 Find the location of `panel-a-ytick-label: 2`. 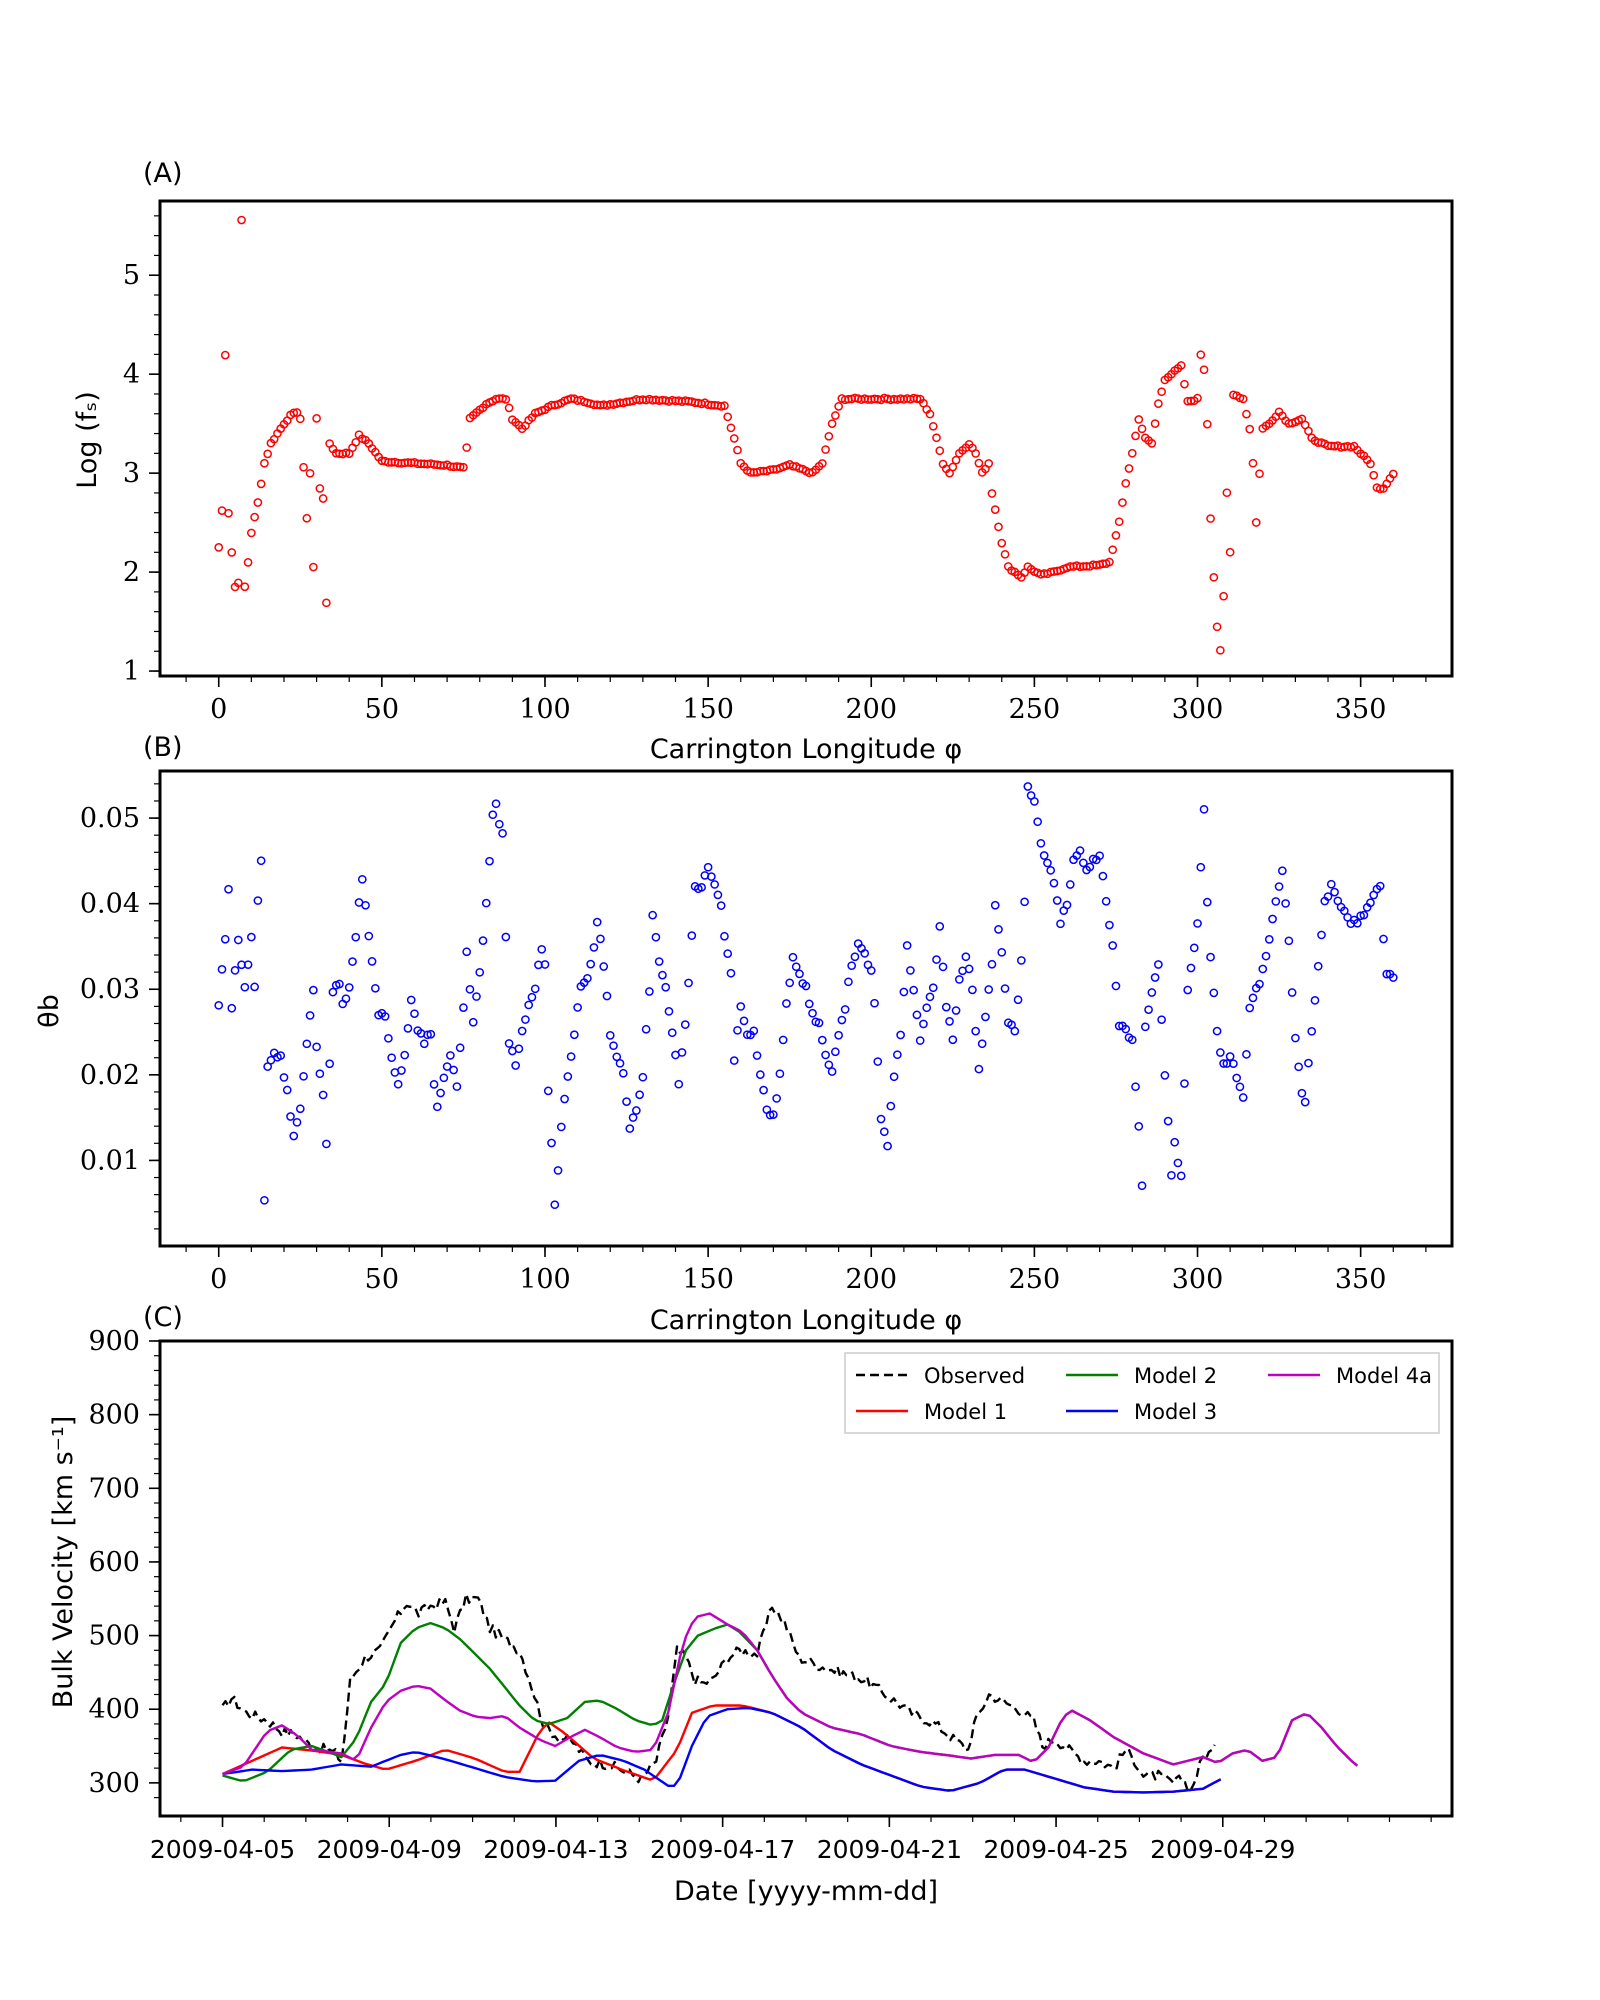

panel-a-ytick-label: 2 is located at coordinates (131, 572).